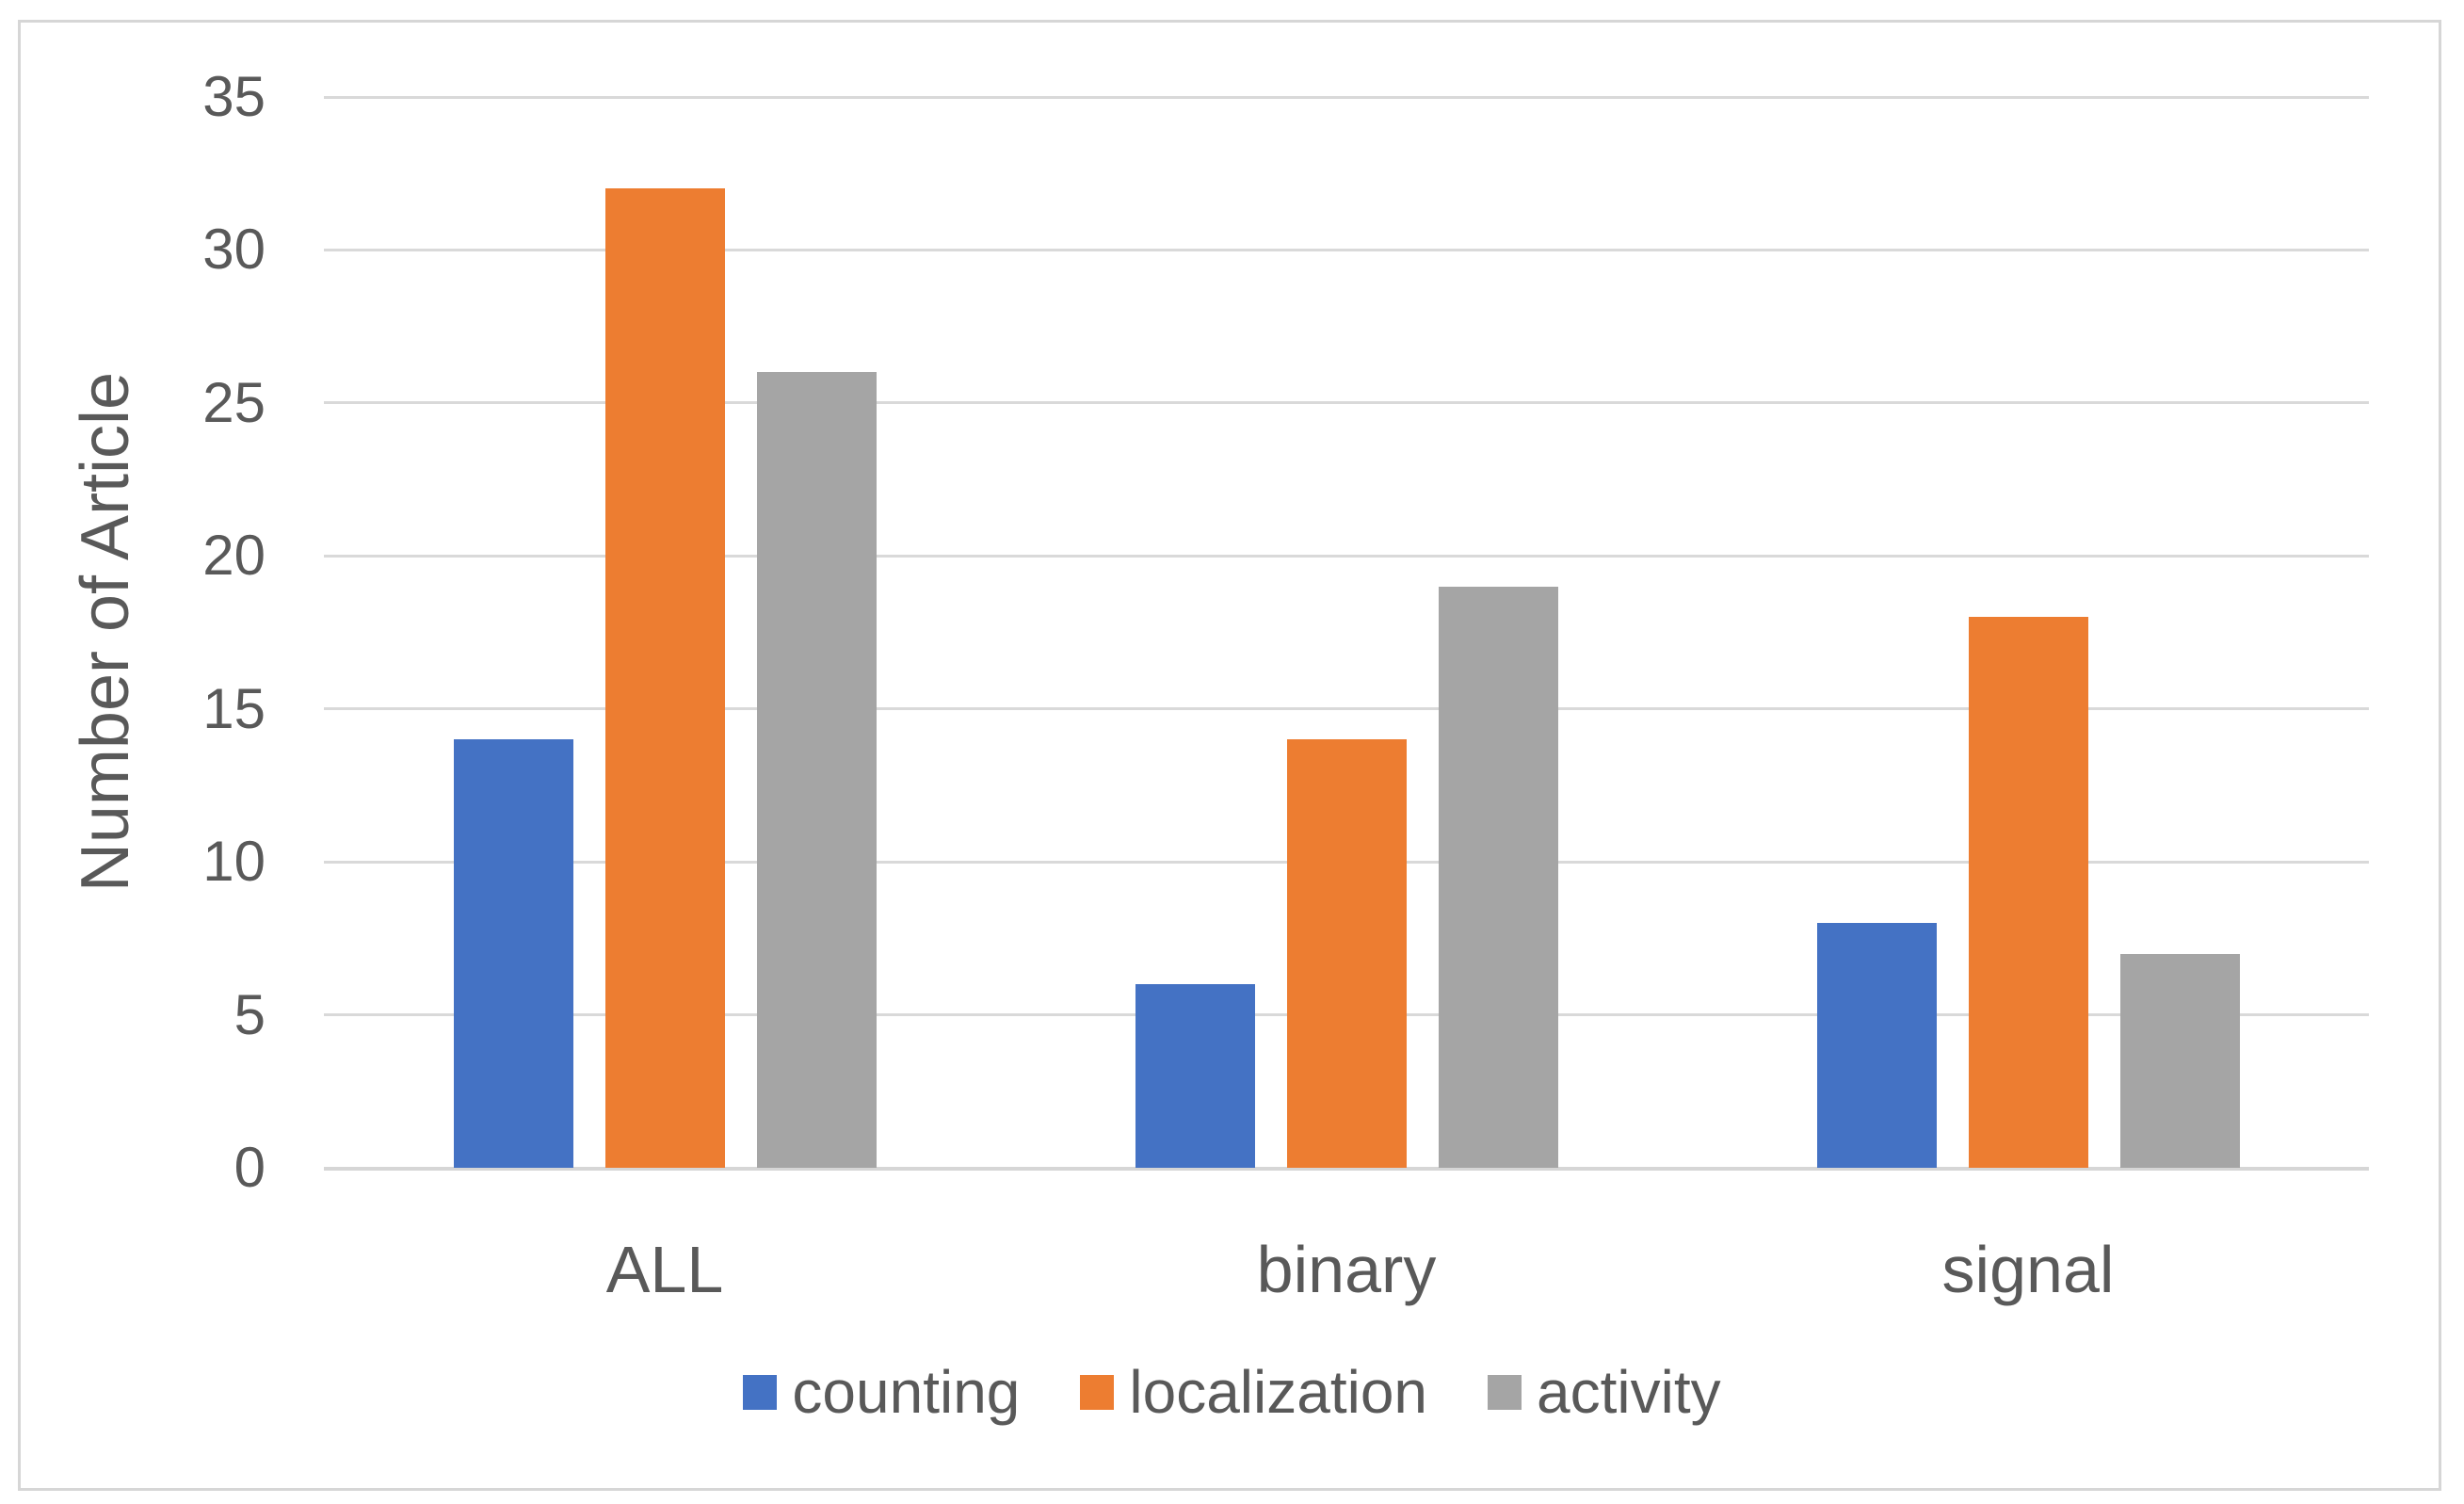  Describe the element at coordinates (513, 953) in the screenshot. I see `bar-counting-ALL` at that location.